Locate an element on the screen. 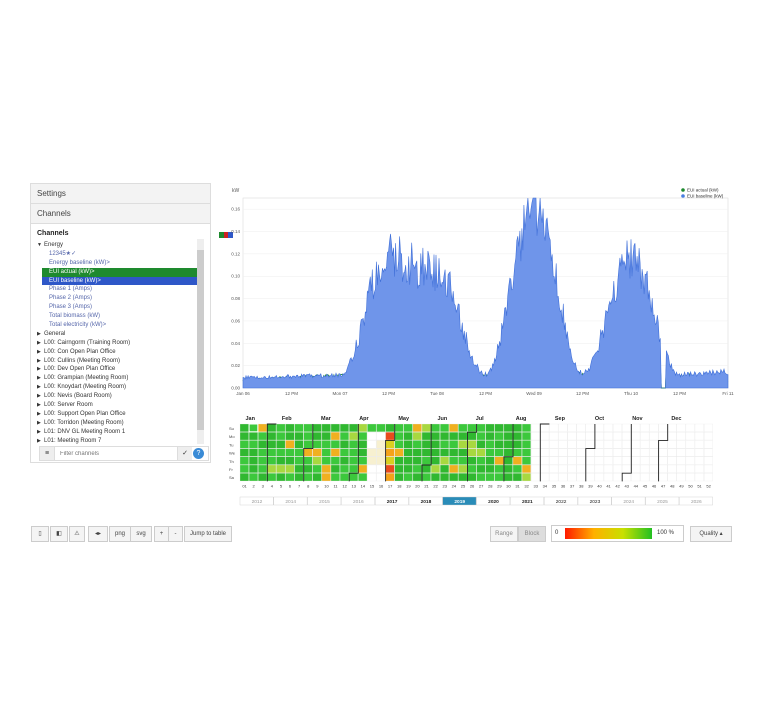 The height and width of the screenshot is (720, 768). layers-icon: ◧ is located at coordinates (59, 534).